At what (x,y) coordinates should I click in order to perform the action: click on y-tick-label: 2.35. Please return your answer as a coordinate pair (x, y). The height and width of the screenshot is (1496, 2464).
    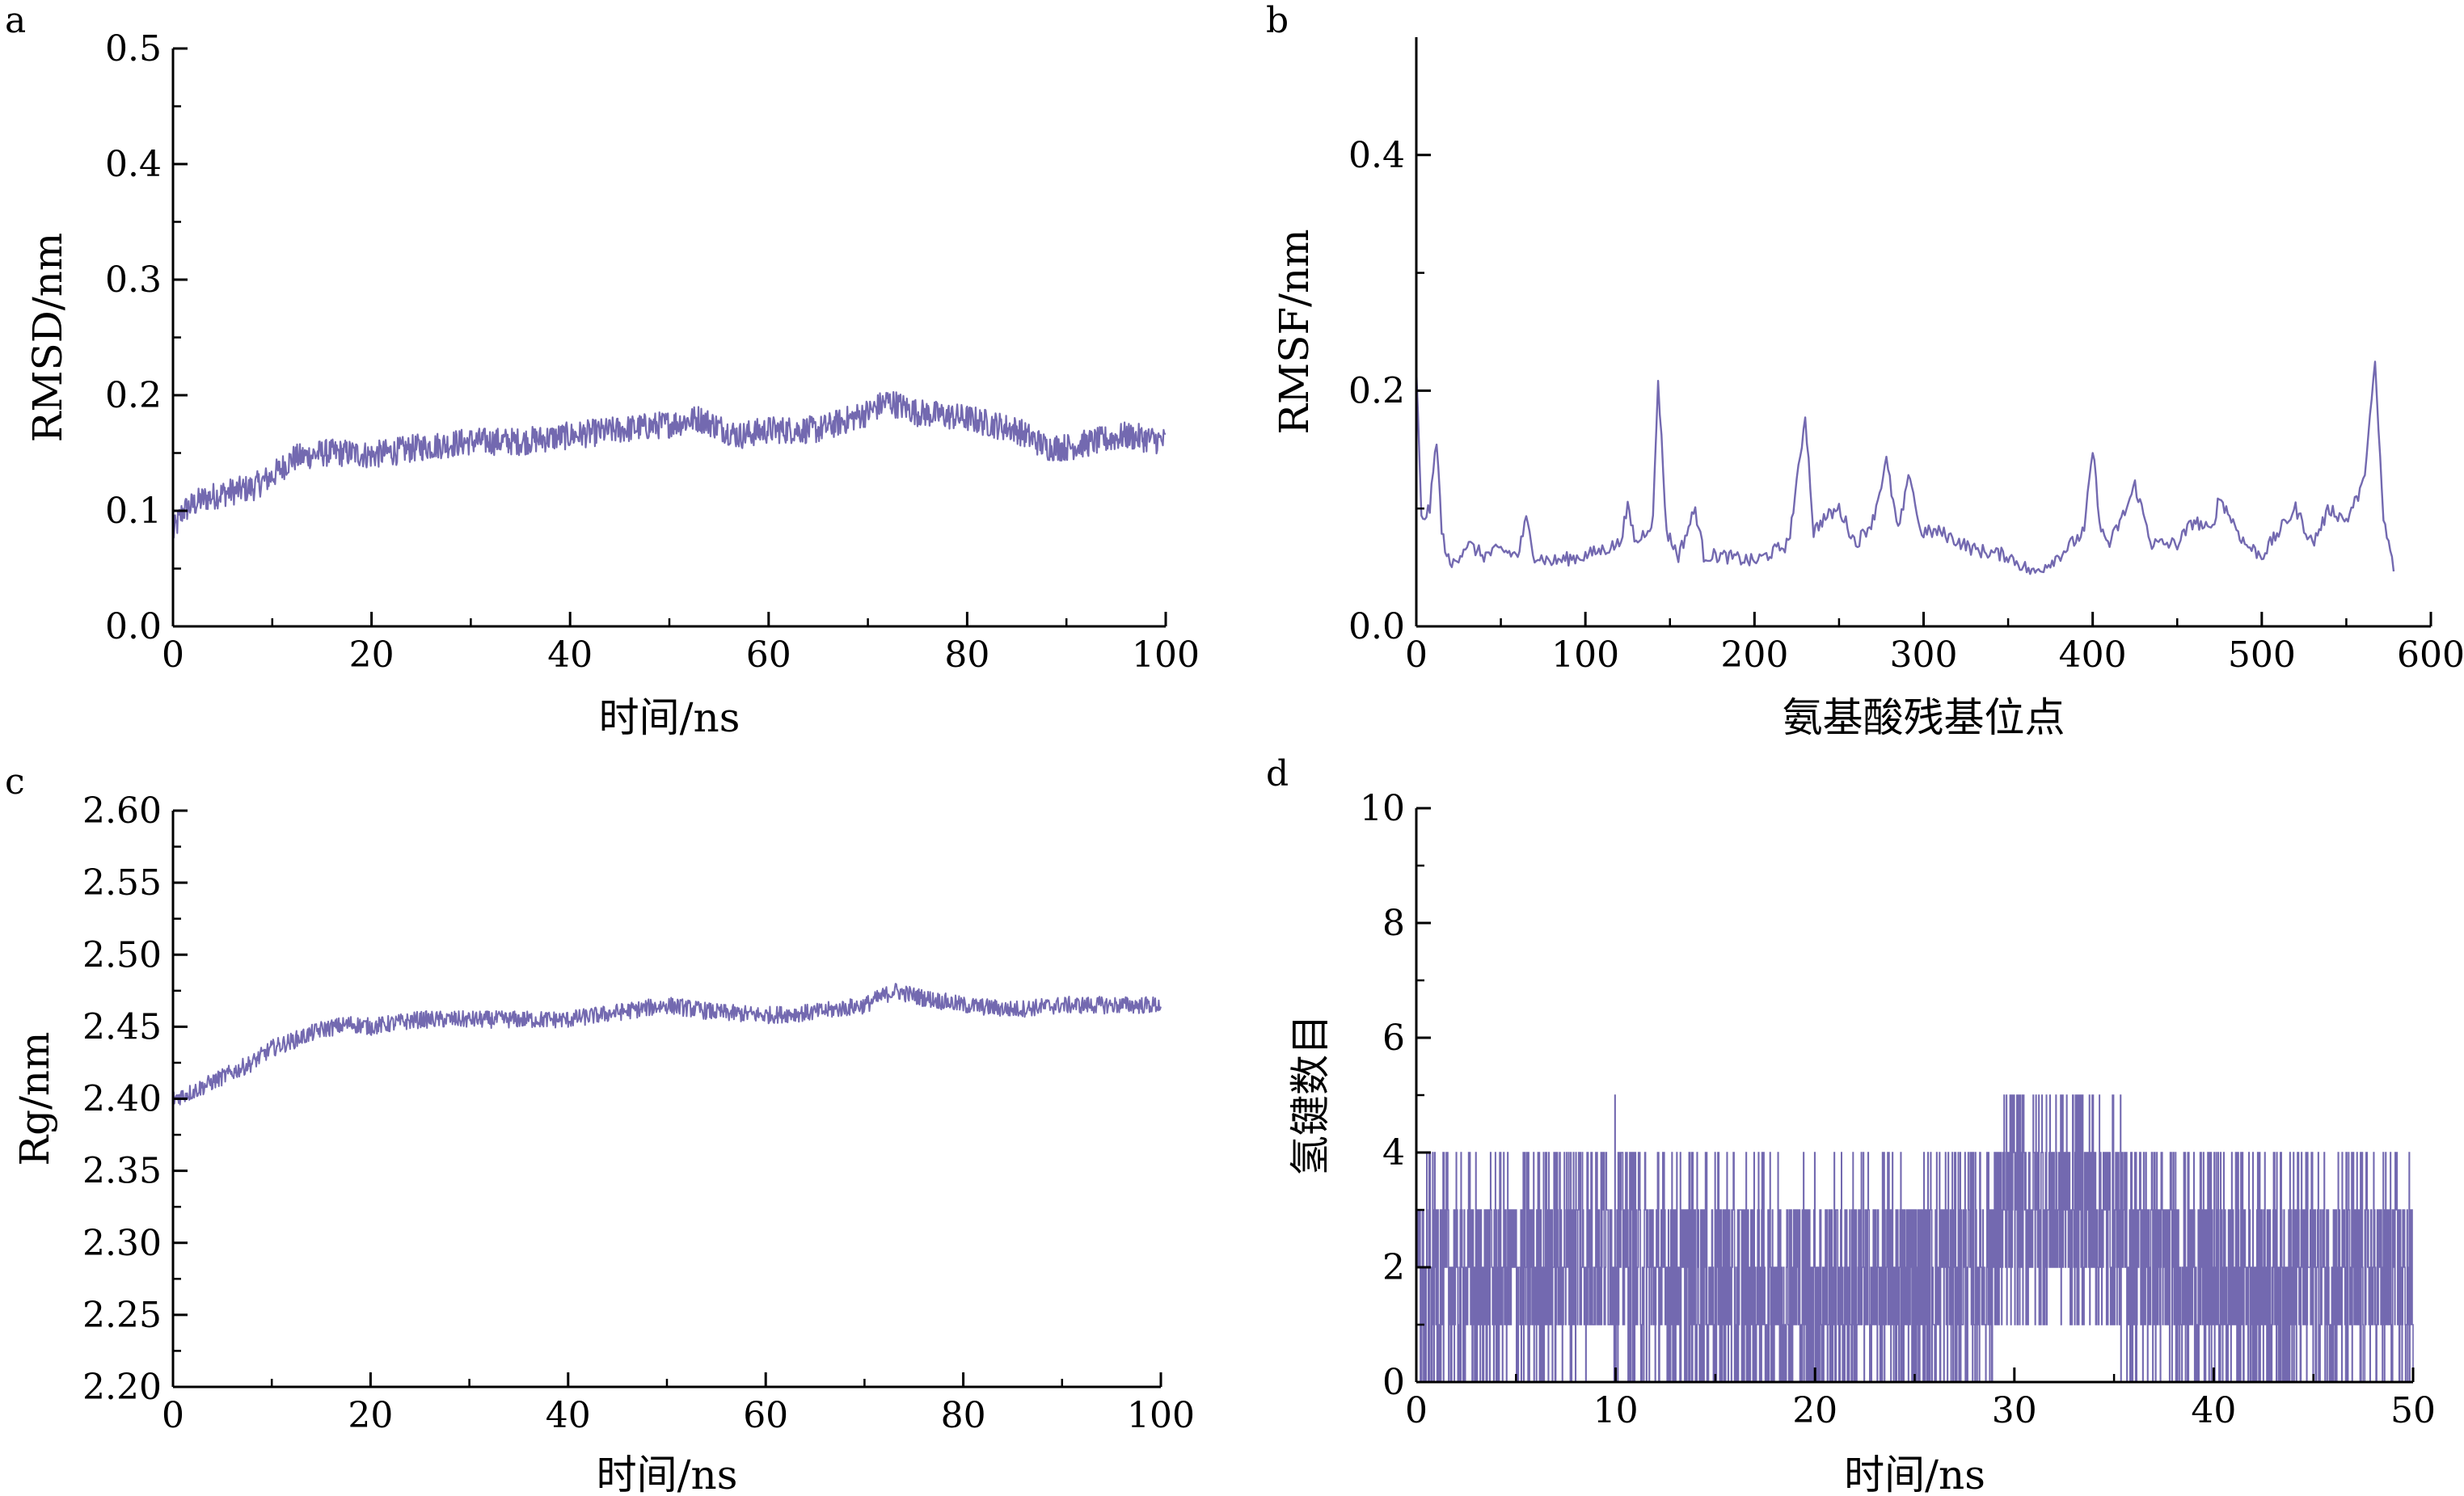
    Looking at the image, I should click on (122, 1171).